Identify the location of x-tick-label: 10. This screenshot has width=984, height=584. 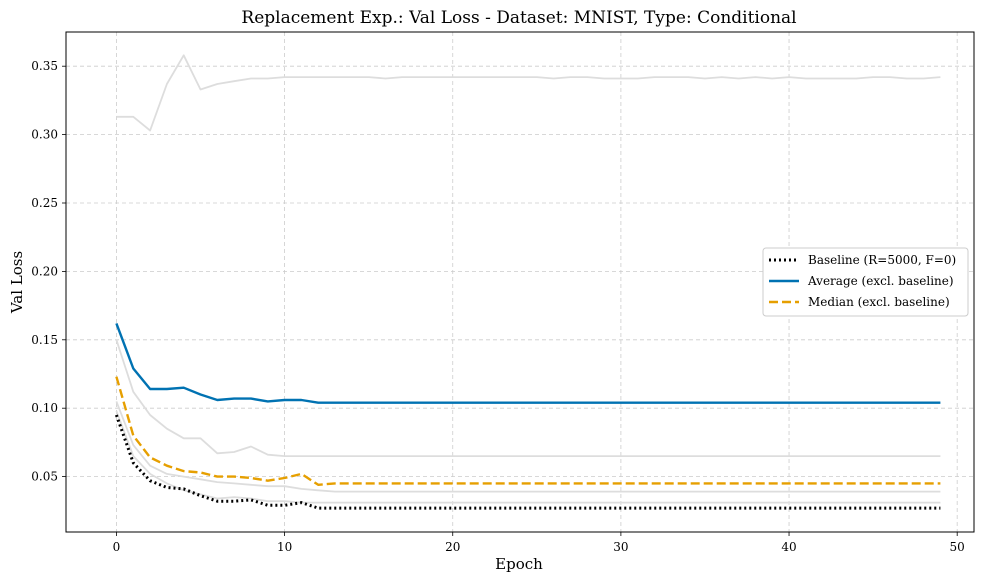
(284, 547).